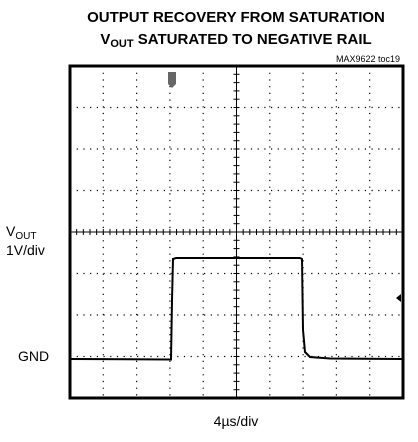 The width and height of the screenshot is (418, 442). I want to click on title-sub: OUT, so click(122, 44).